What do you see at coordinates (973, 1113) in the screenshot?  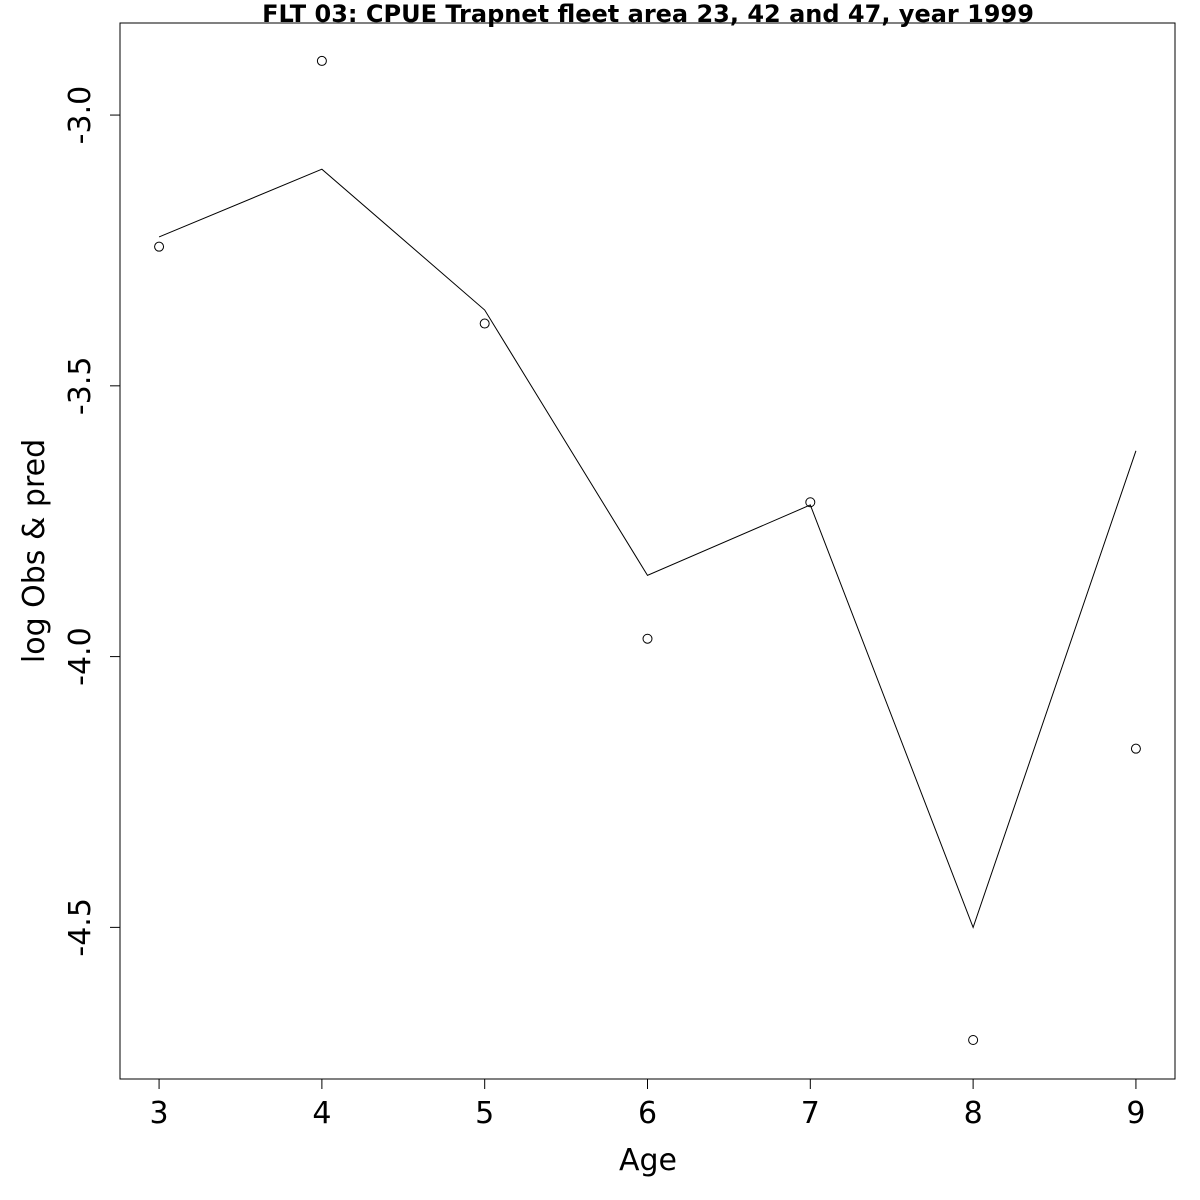 I see `x-tick-label: 8` at bounding box center [973, 1113].